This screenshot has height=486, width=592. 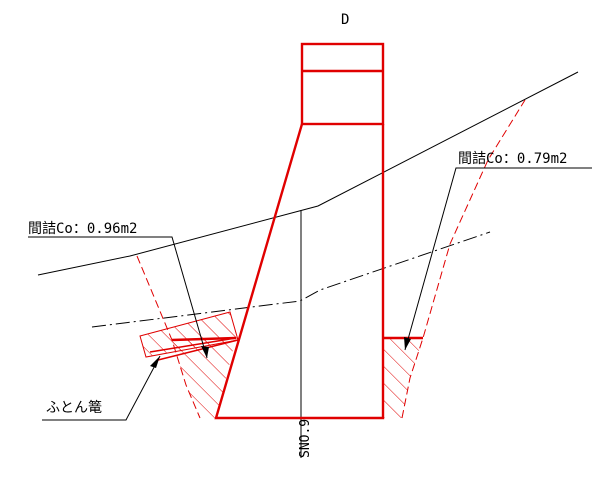 I want to click on callout-right: 間詰Co：0.79m2, so click(x=498, y=251).